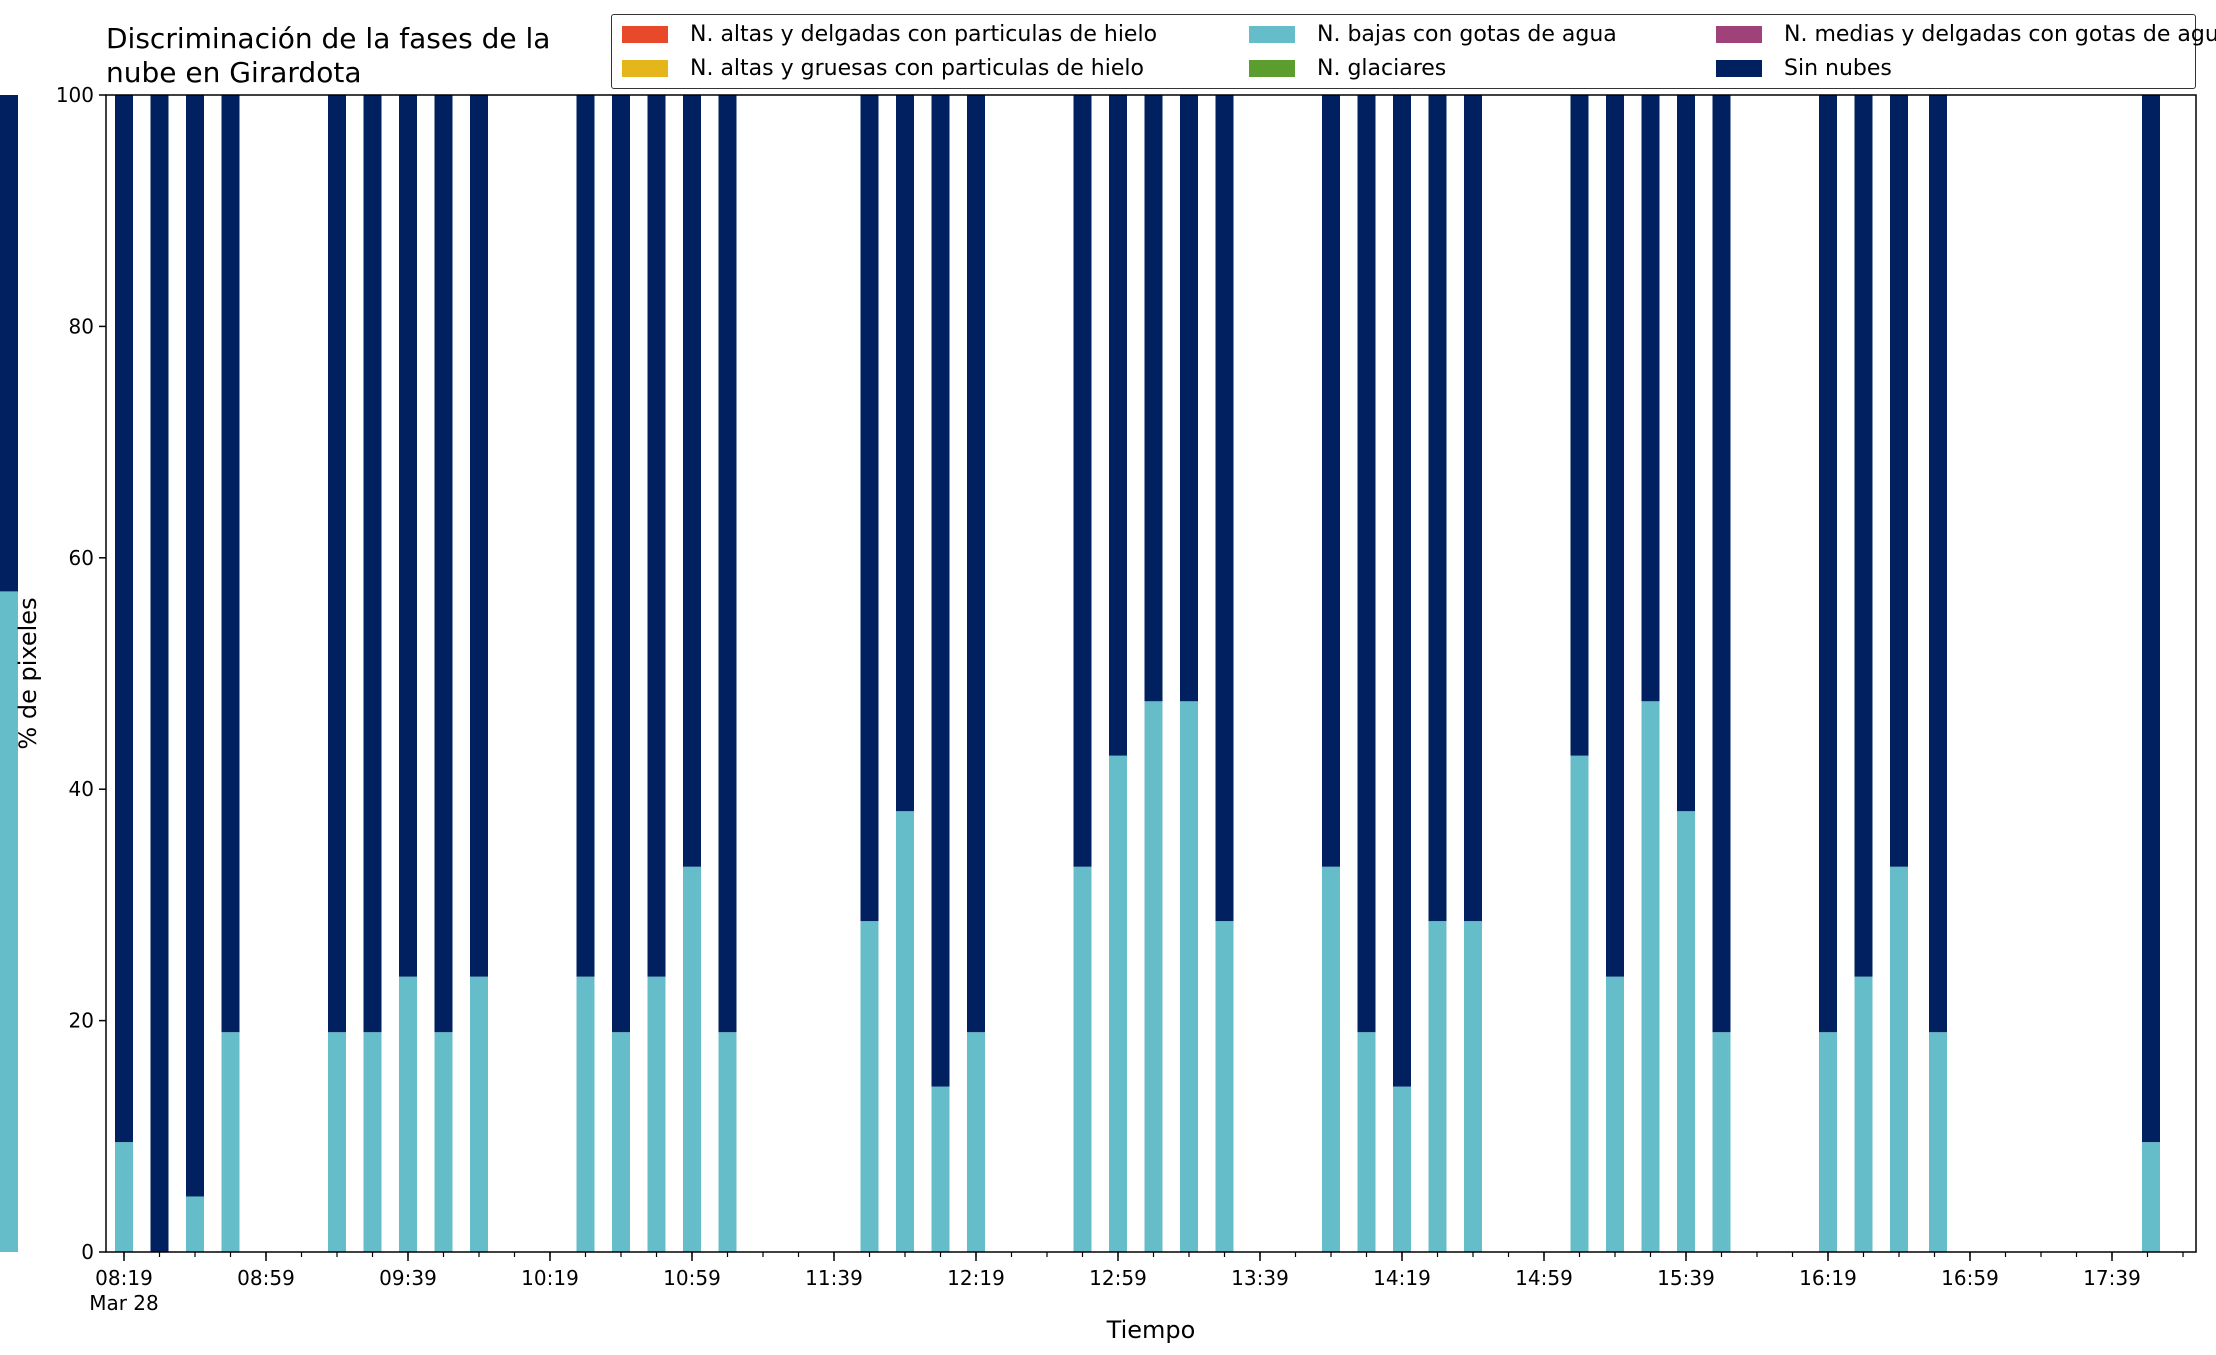 The width and height of the screenshot is (2216, 1355). Describe the element at coordinates (1544, 1278) in the screenshot. I see `x-tick-label: 14:59` at that location.